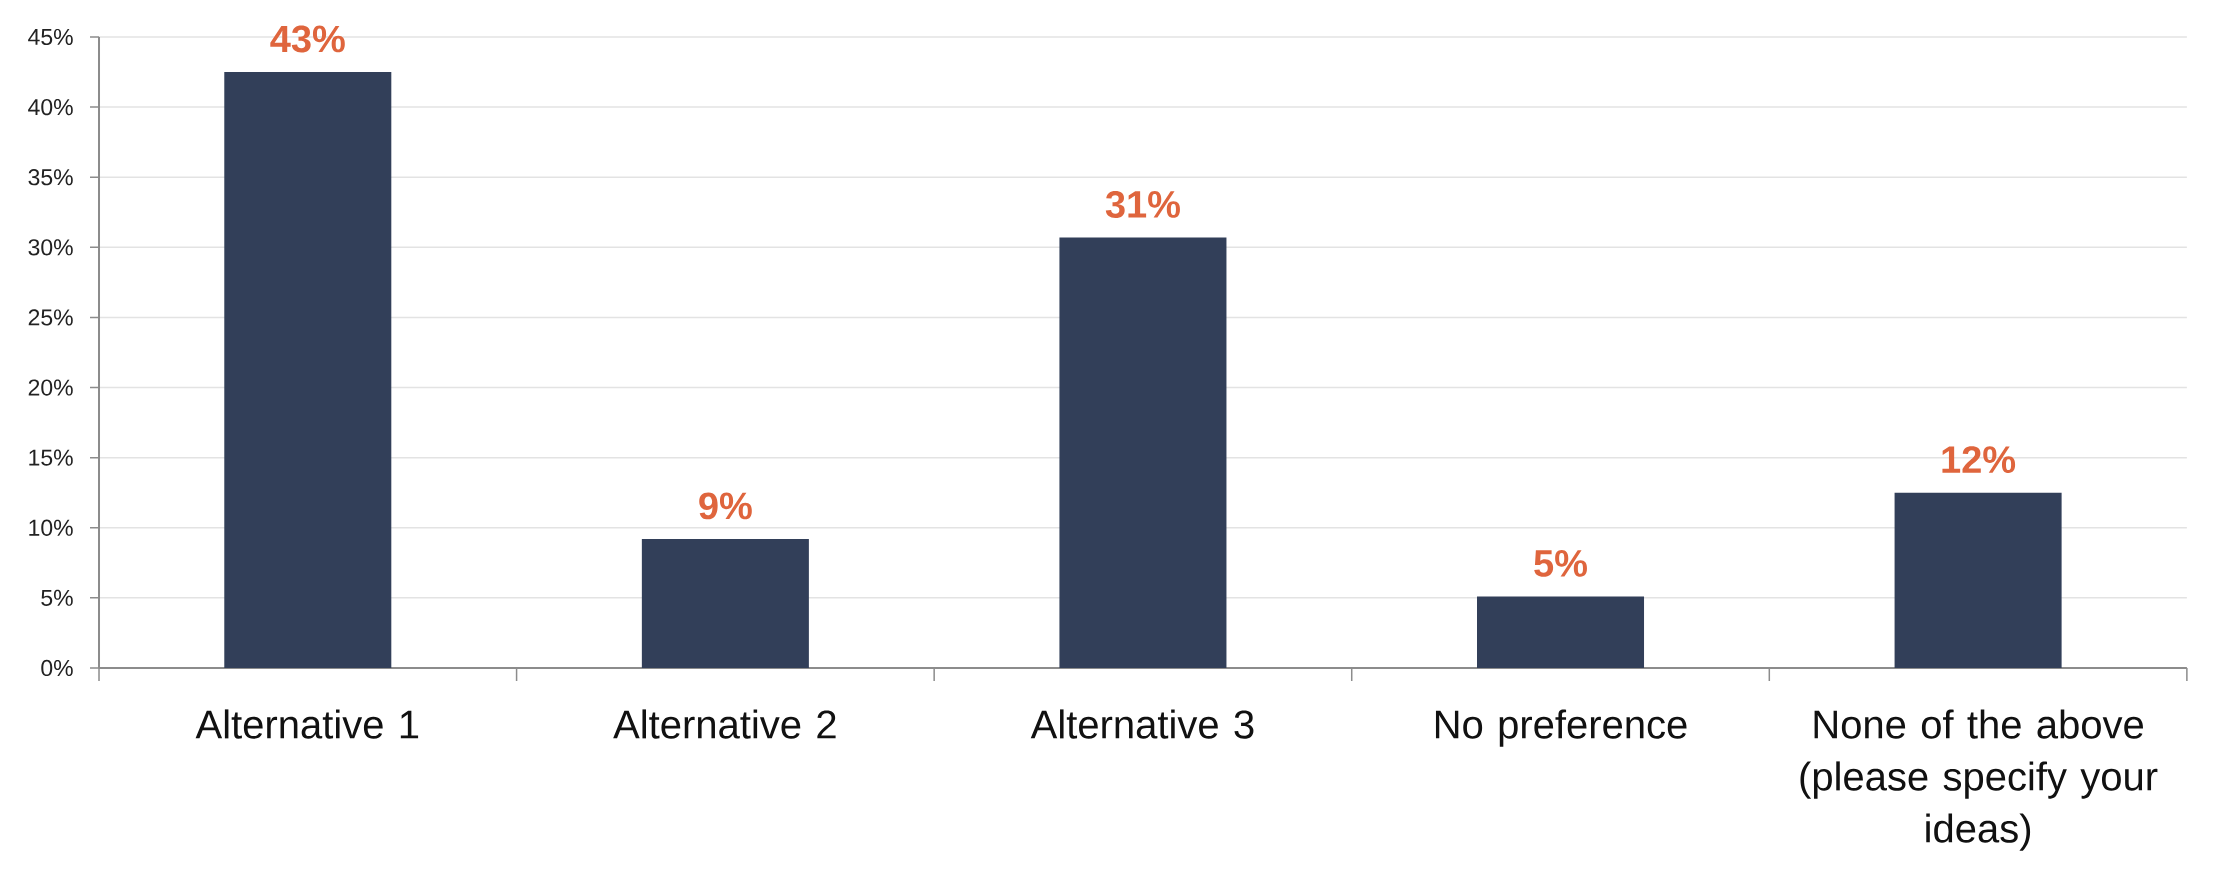 The image size is (2221, 870). What do you see at coordinates (307, 724) in the screenshot?
I see `x-tick-label: Alternative 1` at bounding box center [307, 724].